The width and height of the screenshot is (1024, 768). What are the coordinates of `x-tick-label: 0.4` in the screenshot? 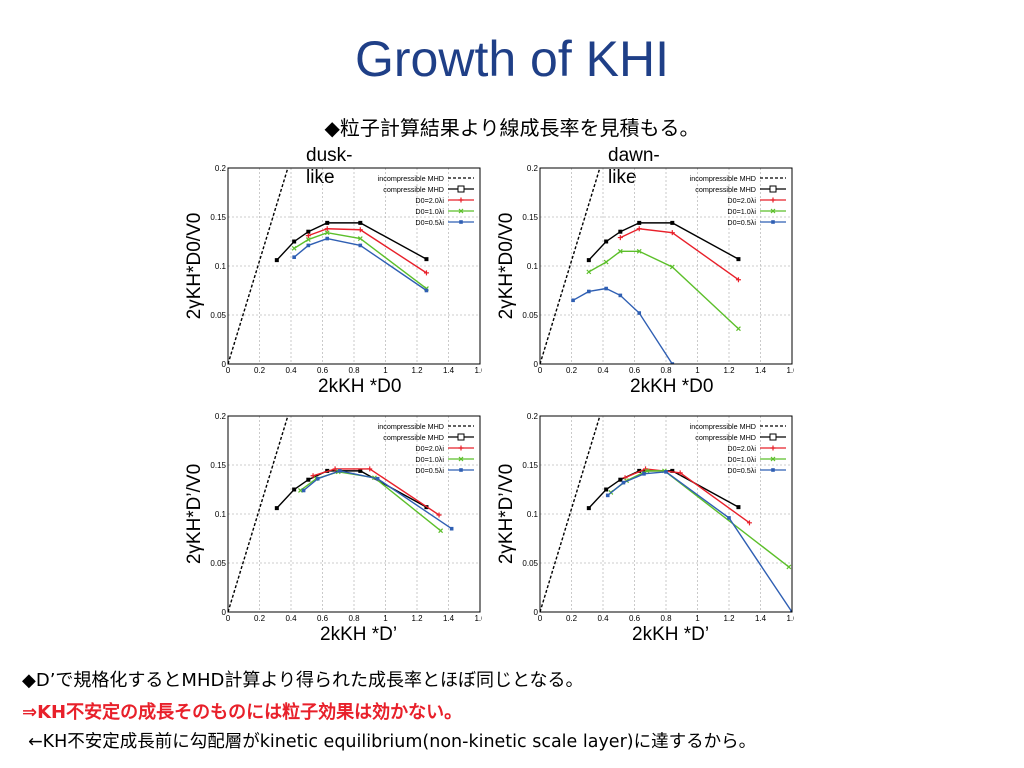 It's located at (291, 370).